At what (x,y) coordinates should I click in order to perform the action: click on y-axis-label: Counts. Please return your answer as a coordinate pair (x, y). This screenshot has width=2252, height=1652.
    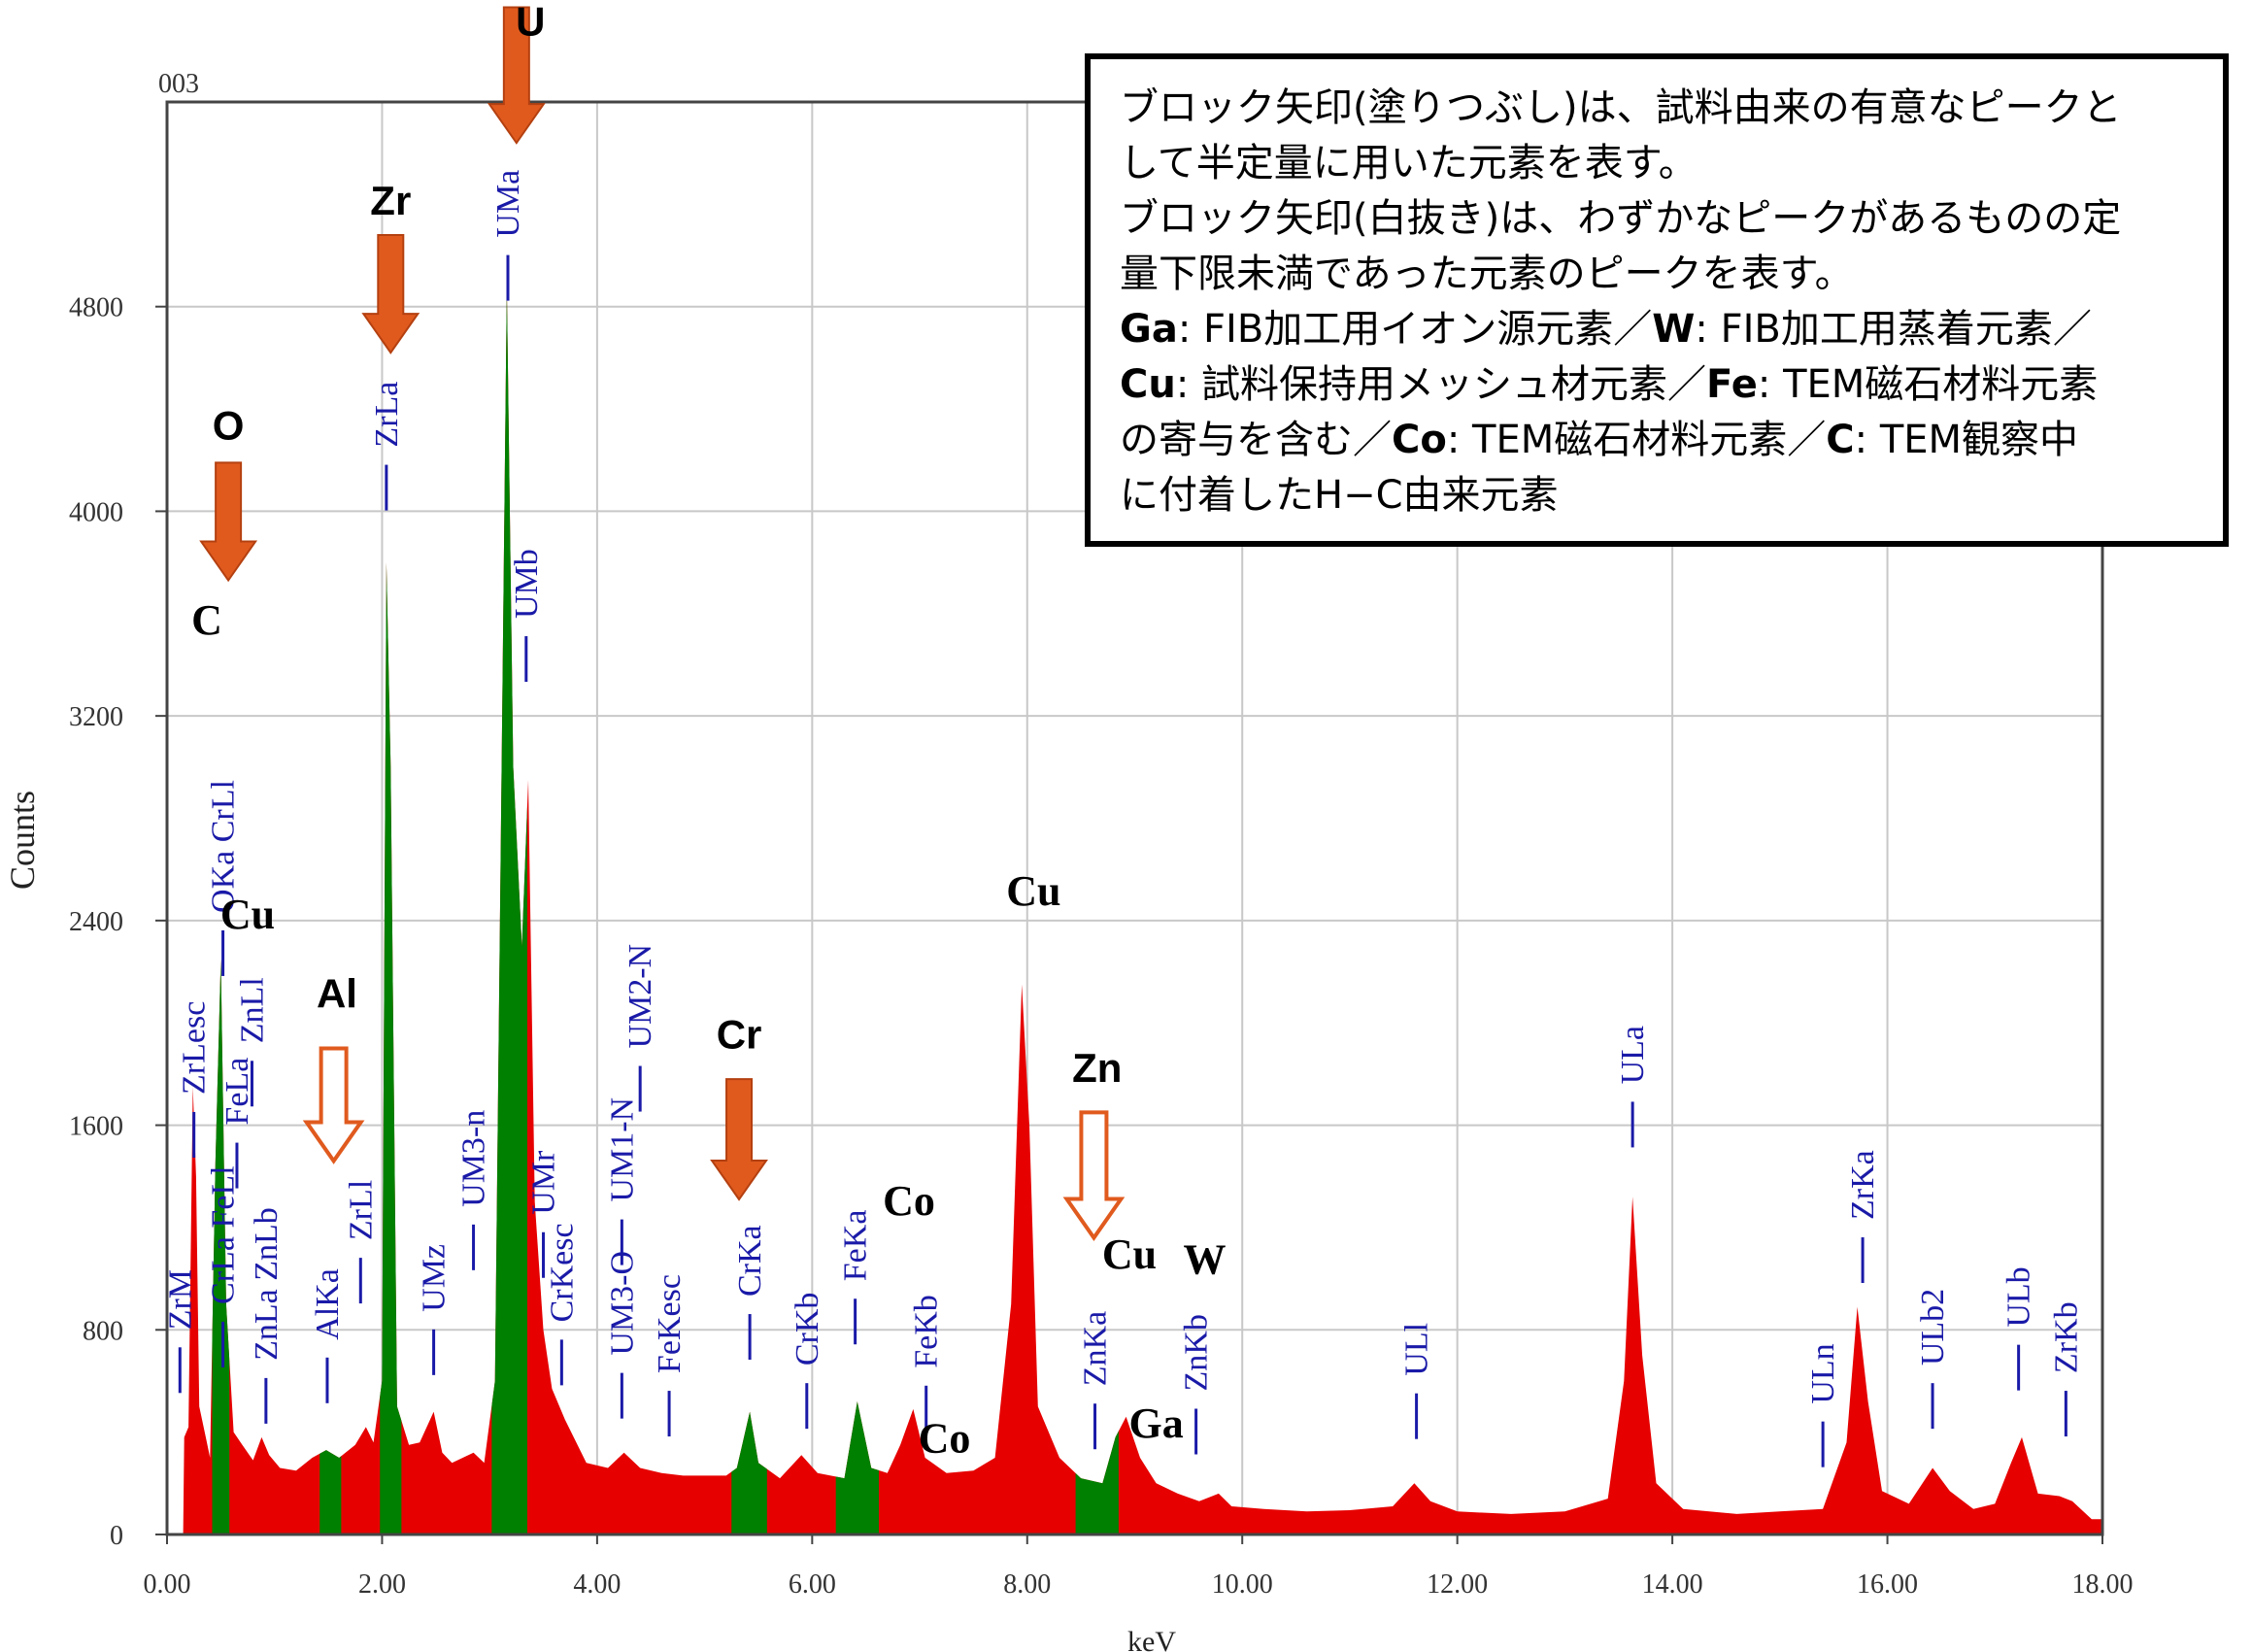
    Looking at the image, I should click on (22, 840).